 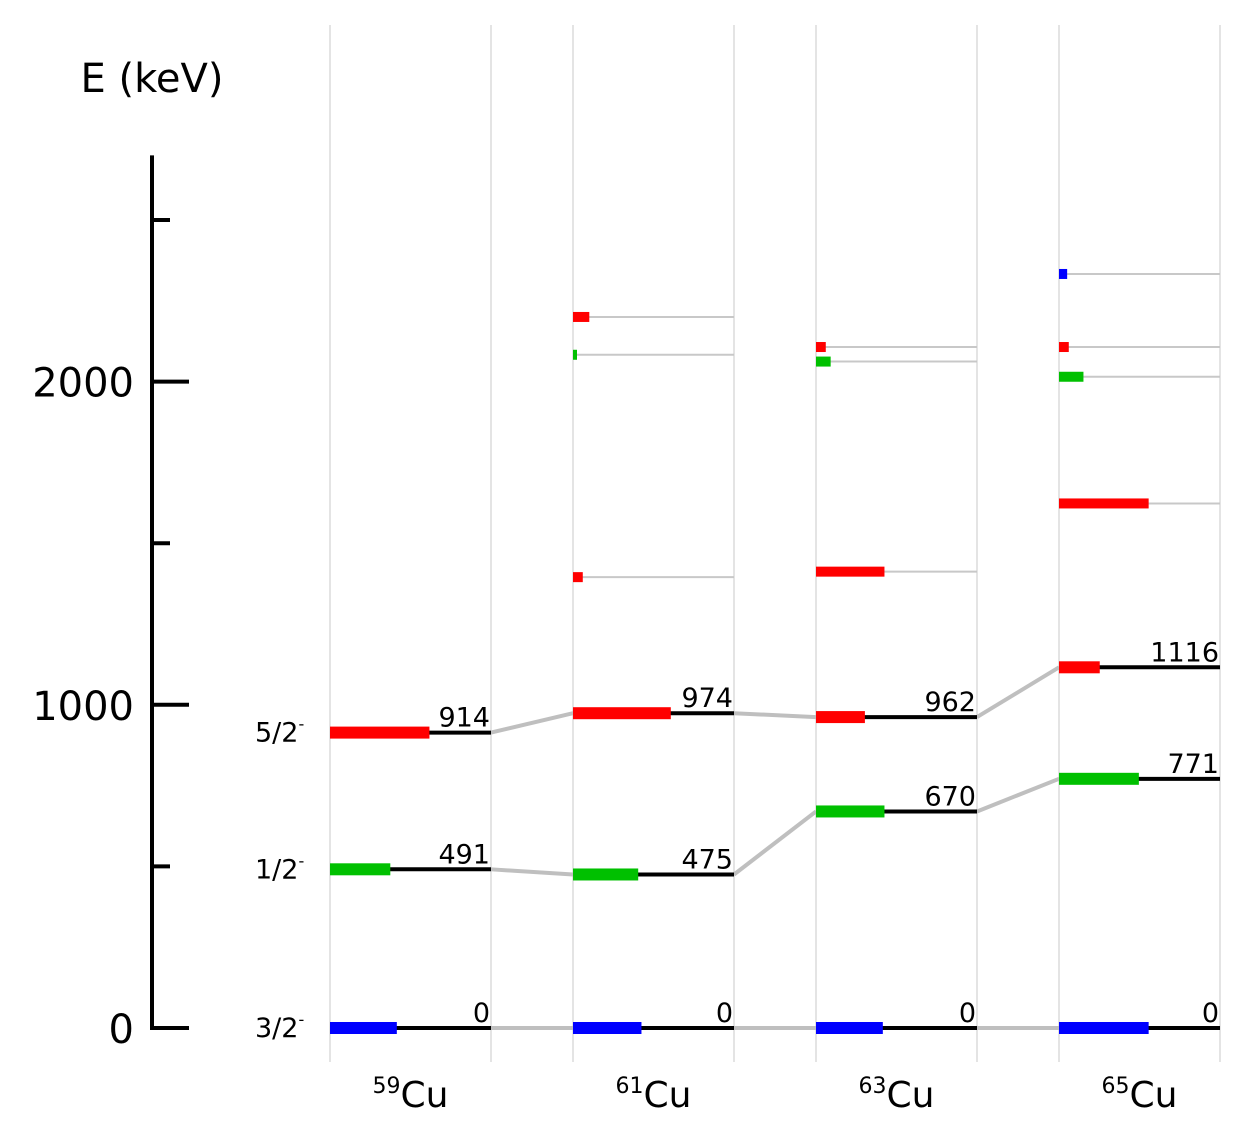 I want to click on y-axis-label: E (keV), so click(x=152, y=79).